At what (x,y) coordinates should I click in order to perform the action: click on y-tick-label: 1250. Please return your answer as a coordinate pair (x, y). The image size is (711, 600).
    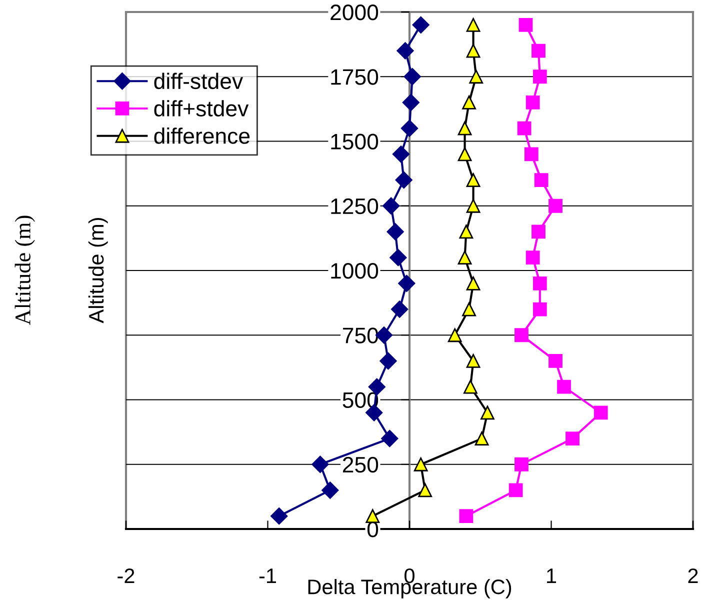
    Looking at the image, I should click on (354, 206).